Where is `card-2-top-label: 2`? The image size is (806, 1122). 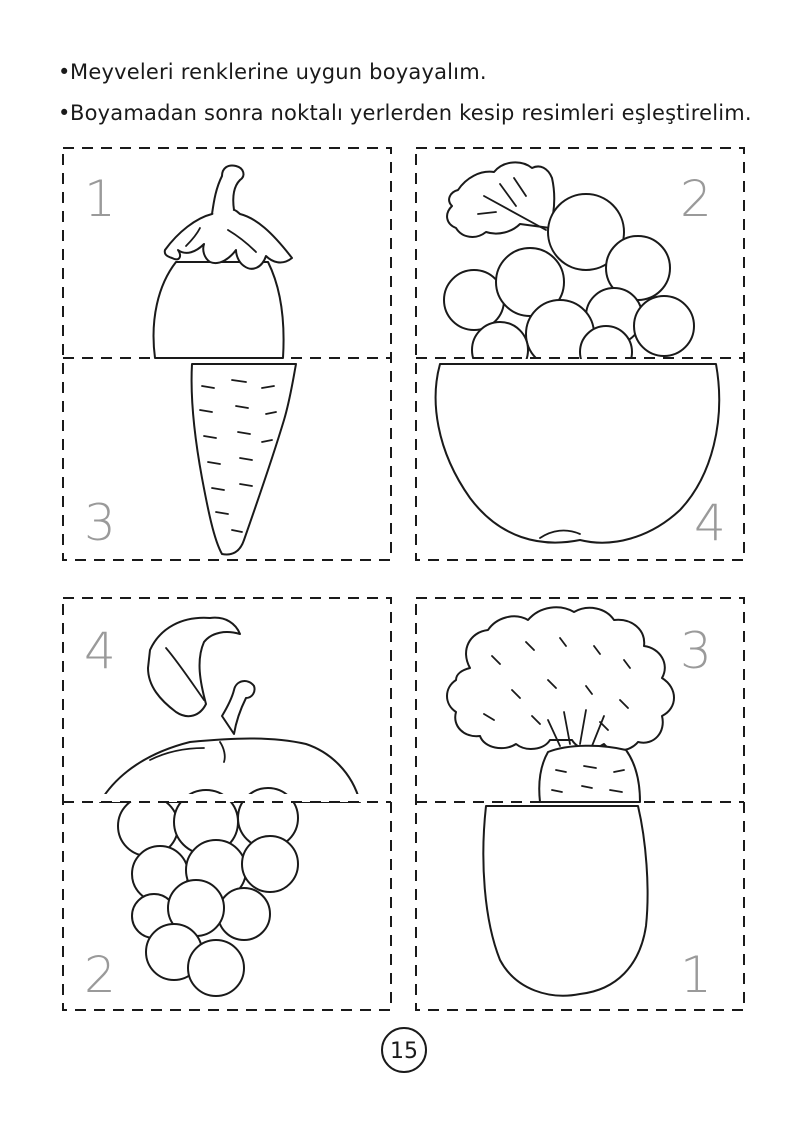 card-2-top-label: 2 is located at coordinates (696, 199).